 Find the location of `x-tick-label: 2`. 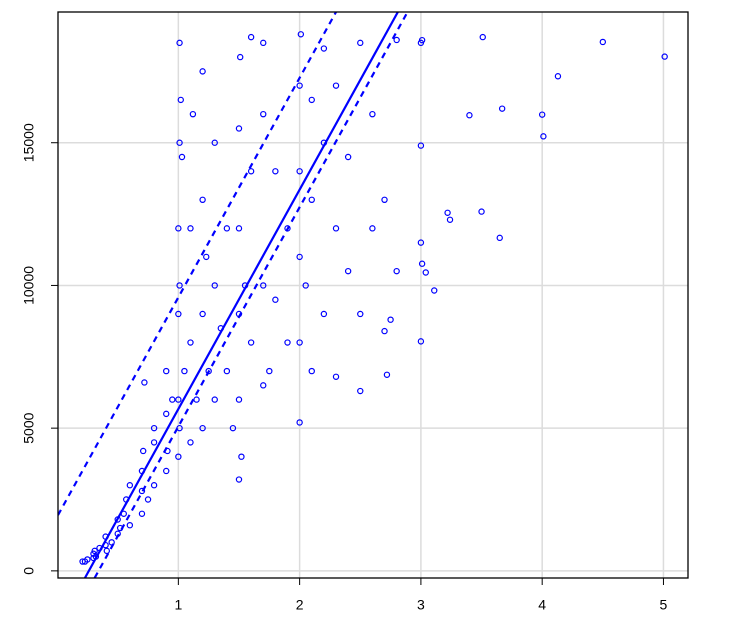

x-tick-label: 2 is located at coordinates (300, 605).